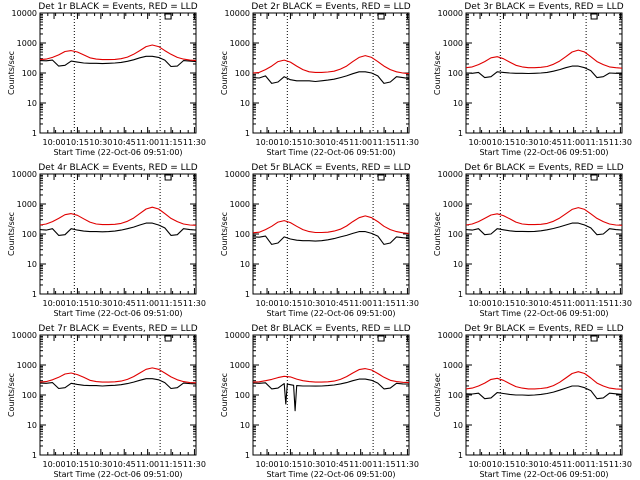 The width and height of the screenshot is (640, 480). I want to click on chart-title: Det 8r BLACK = Events, RED = LLD, so click(330, 329).